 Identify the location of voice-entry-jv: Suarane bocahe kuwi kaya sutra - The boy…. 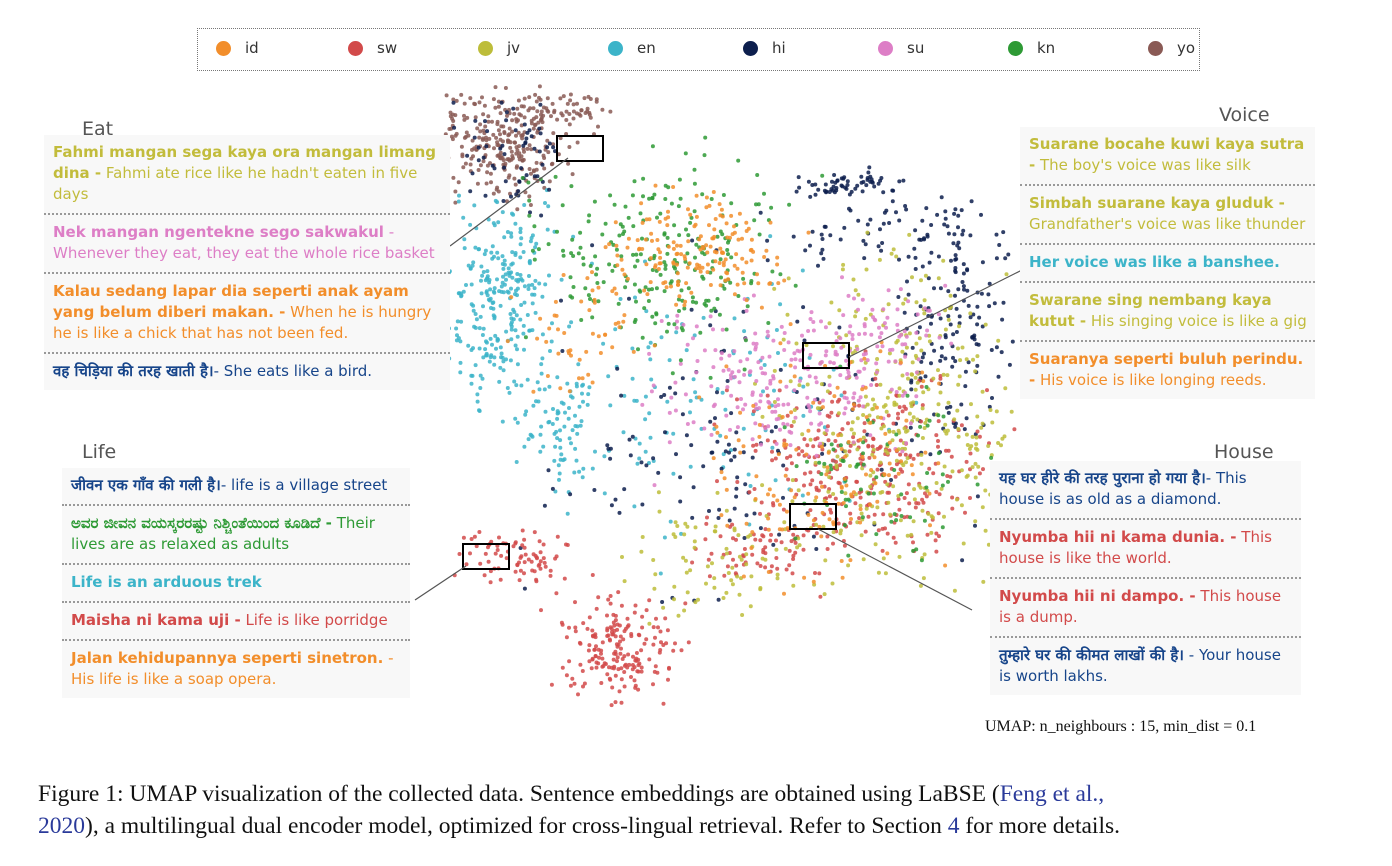
(1167, 156).